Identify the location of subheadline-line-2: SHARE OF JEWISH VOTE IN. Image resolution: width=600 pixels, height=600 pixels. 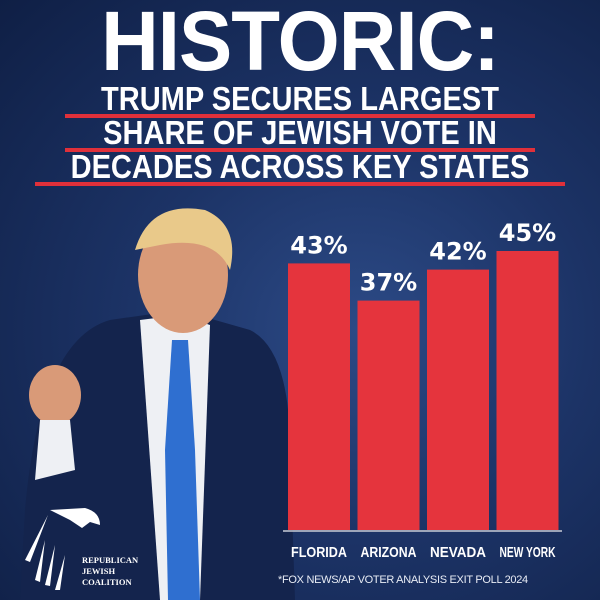
(300, 132).